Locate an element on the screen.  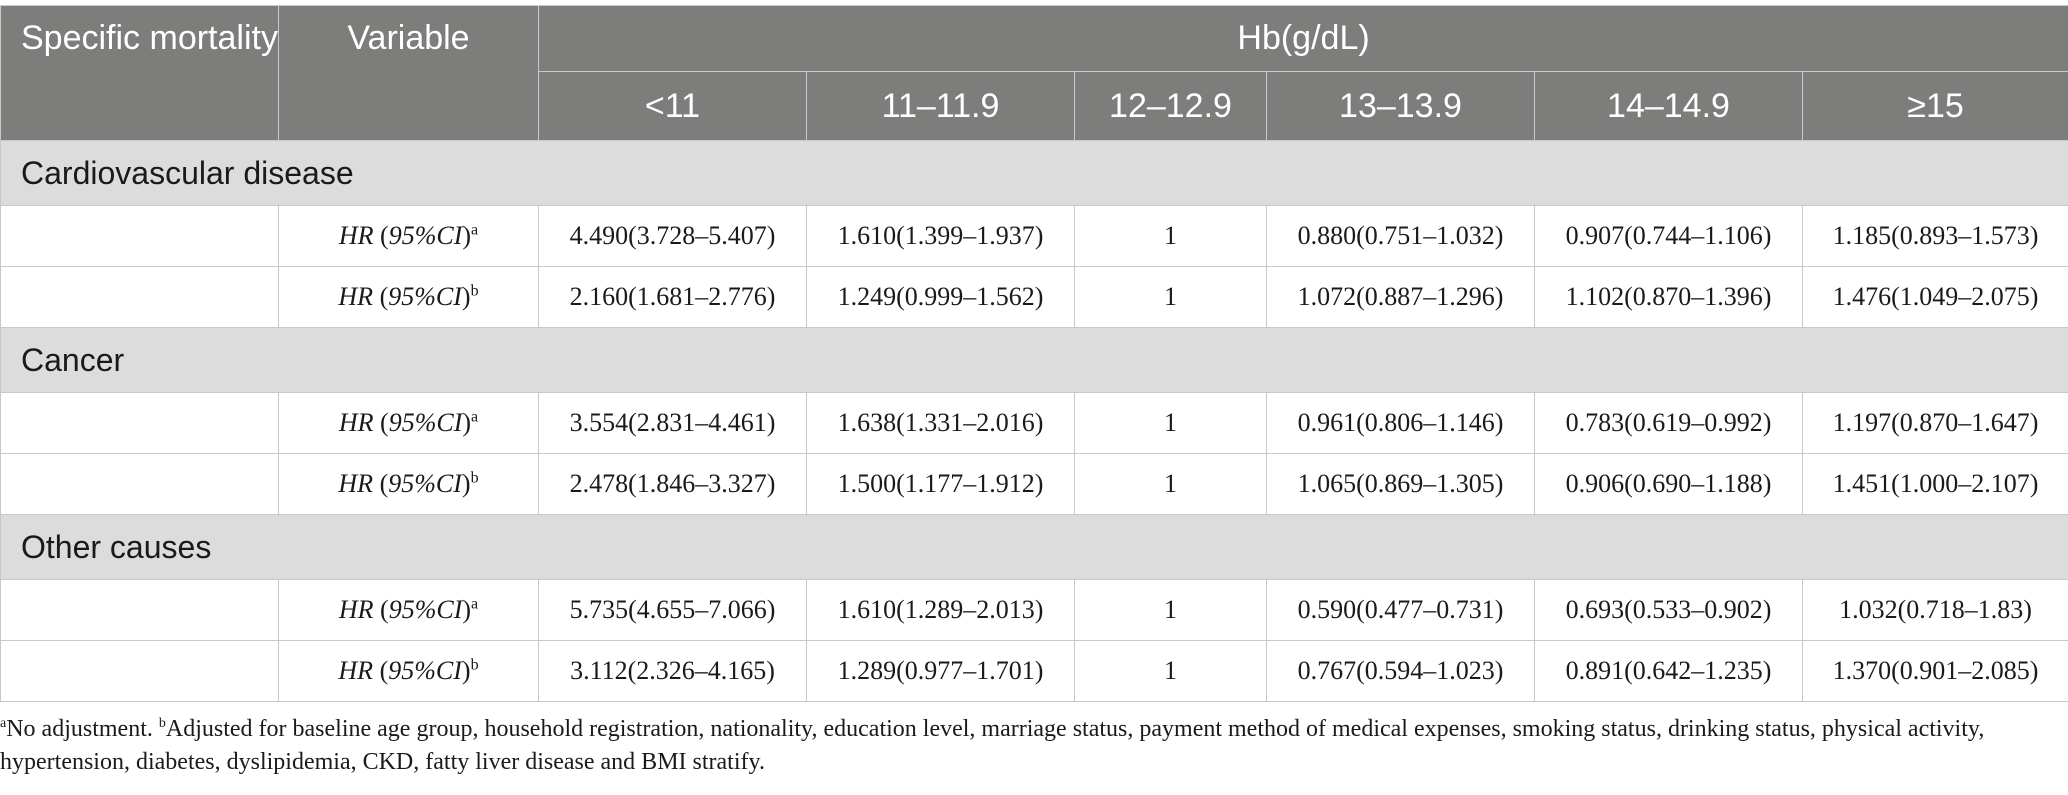
value-cell: 2.478(1.846–3.327) is located at coordinates (672, 484).